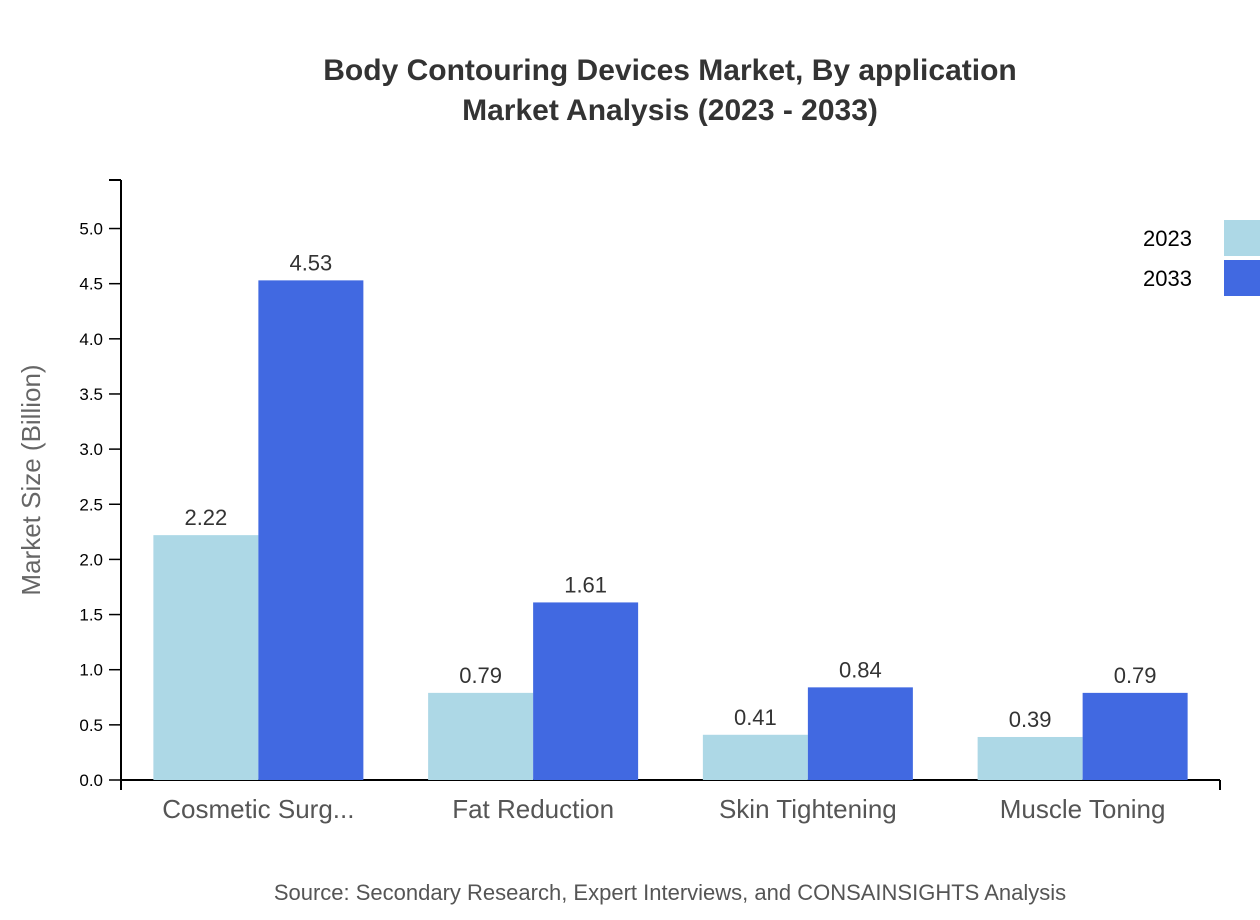 The width and height of the screenshot is (1260, 920). Describe the element at coordinates (585, 584) in the screenshot. I see `data-label: 1.61` at that location.